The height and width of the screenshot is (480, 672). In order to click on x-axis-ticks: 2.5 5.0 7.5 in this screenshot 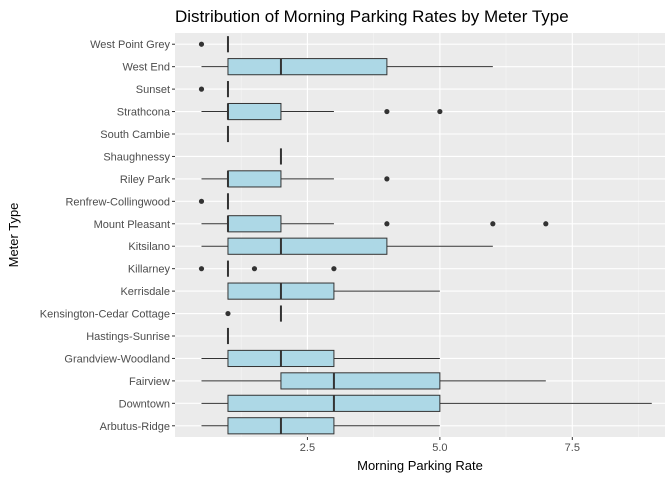, I will do `click(440, 445)`.